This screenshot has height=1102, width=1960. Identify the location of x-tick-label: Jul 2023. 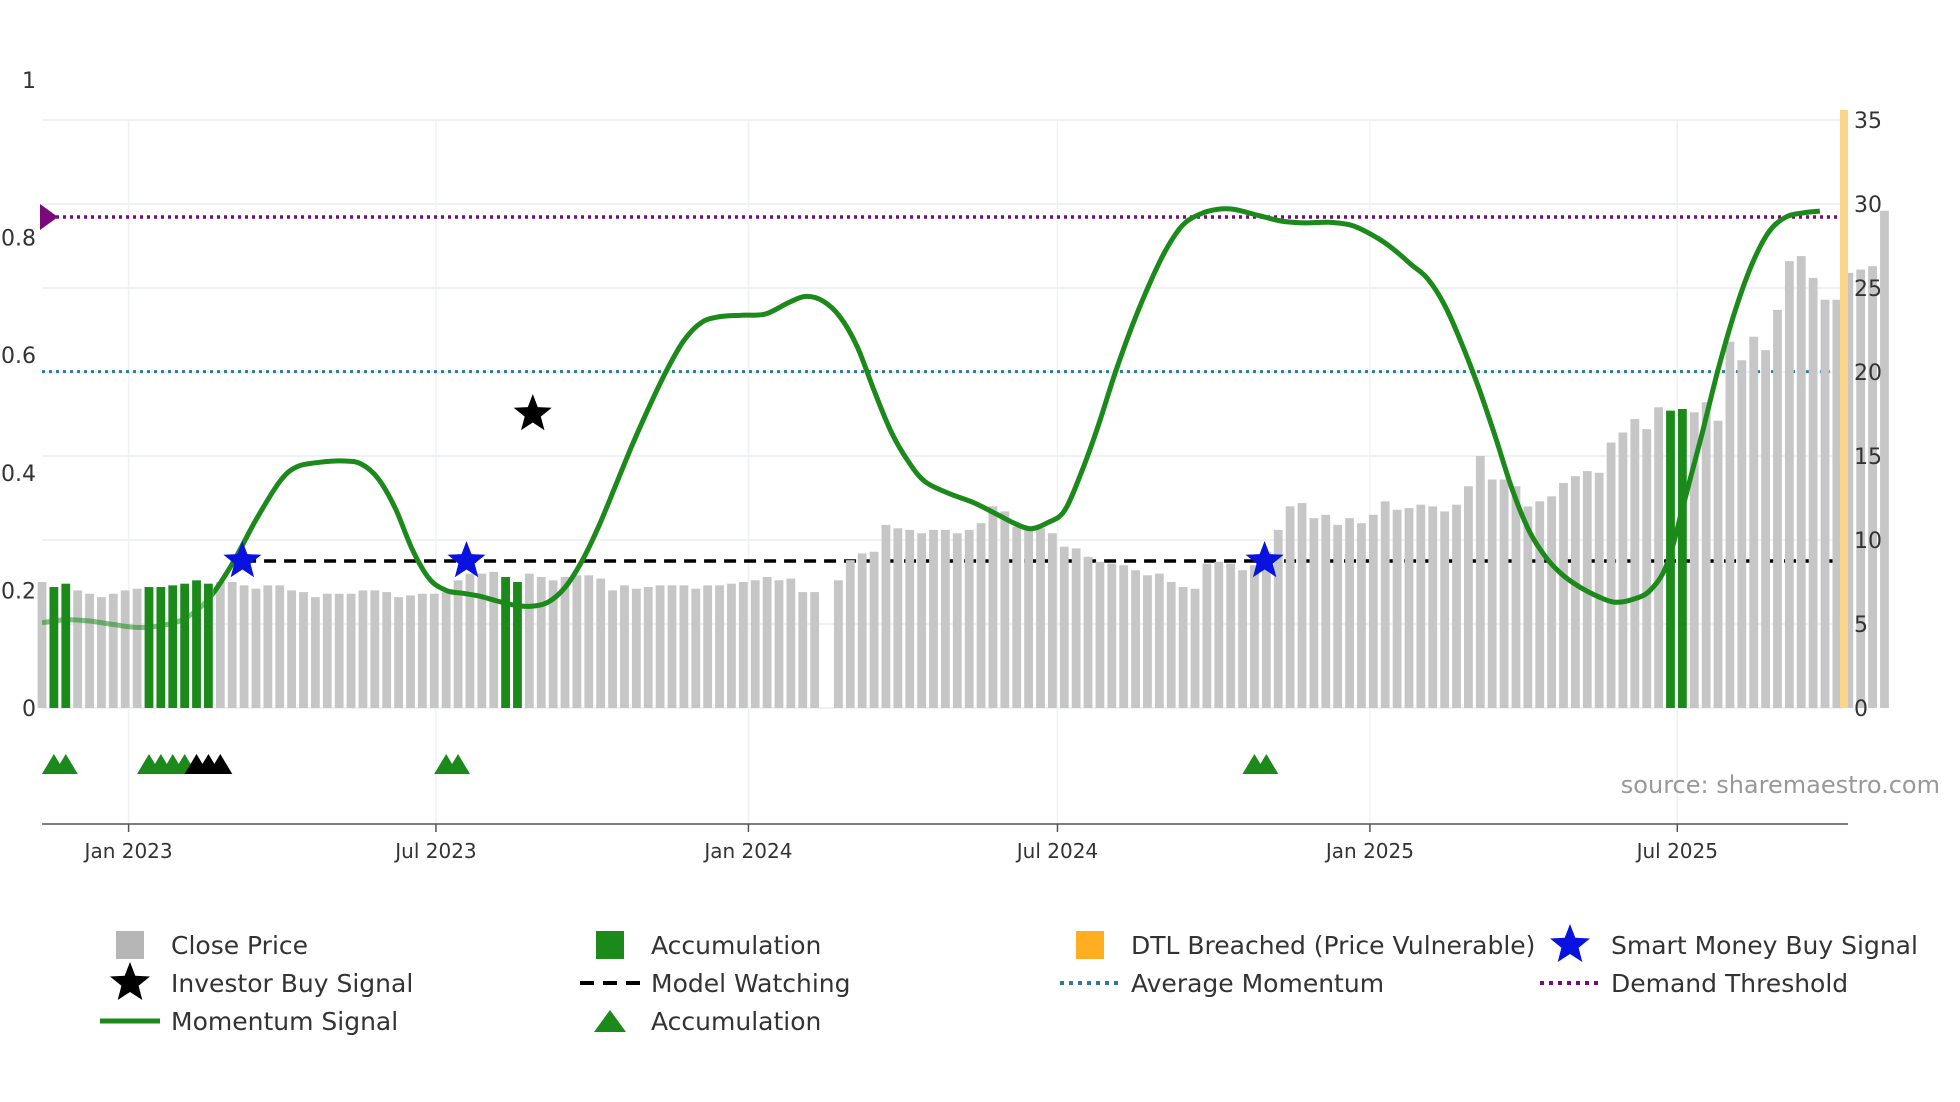
(434, 851).